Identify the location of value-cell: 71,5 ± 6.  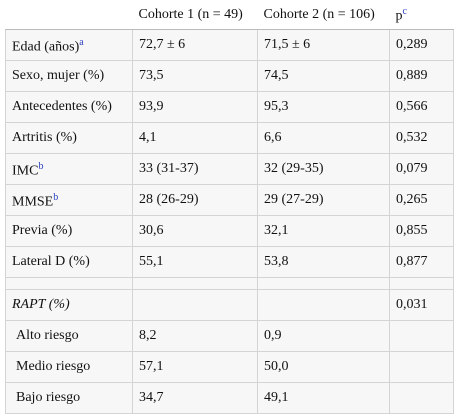
(323, 45).